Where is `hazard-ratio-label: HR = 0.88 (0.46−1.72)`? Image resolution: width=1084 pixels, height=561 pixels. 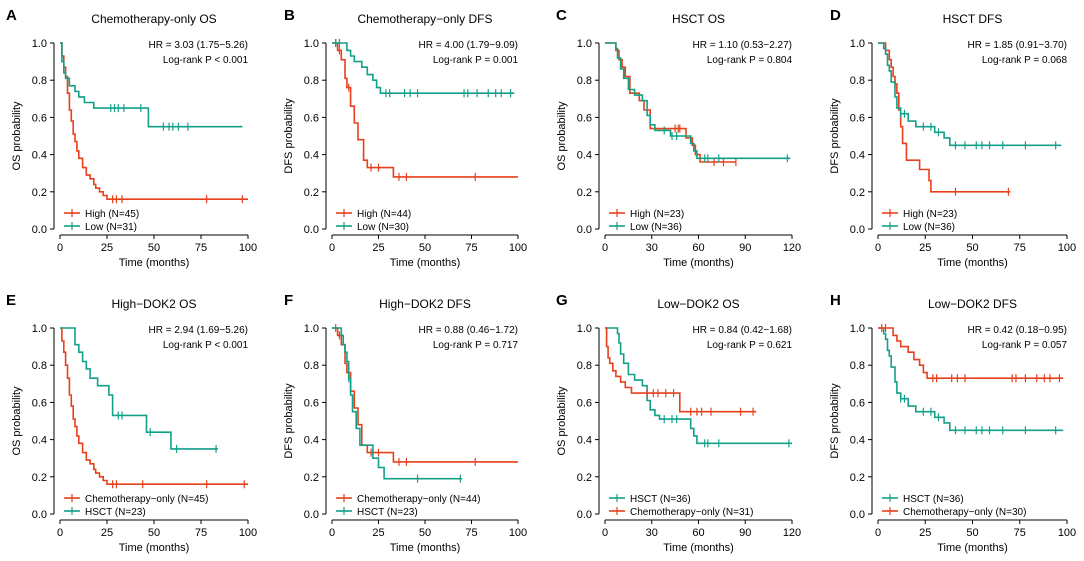
hazard-ratio-label: HR = 0.88 (0.46−1.72) is located at coordinates (468, 330).